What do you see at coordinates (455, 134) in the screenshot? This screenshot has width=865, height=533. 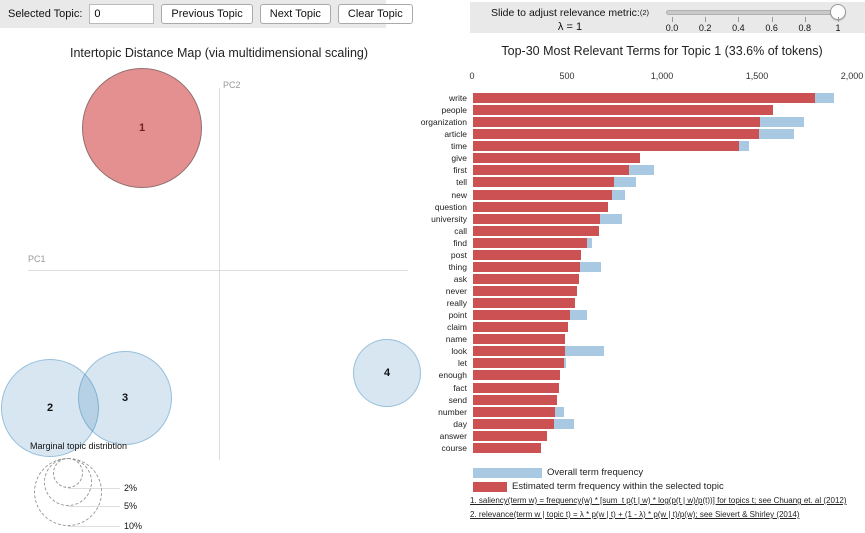 I see `term-label: article` at bounding box center [455, 134].